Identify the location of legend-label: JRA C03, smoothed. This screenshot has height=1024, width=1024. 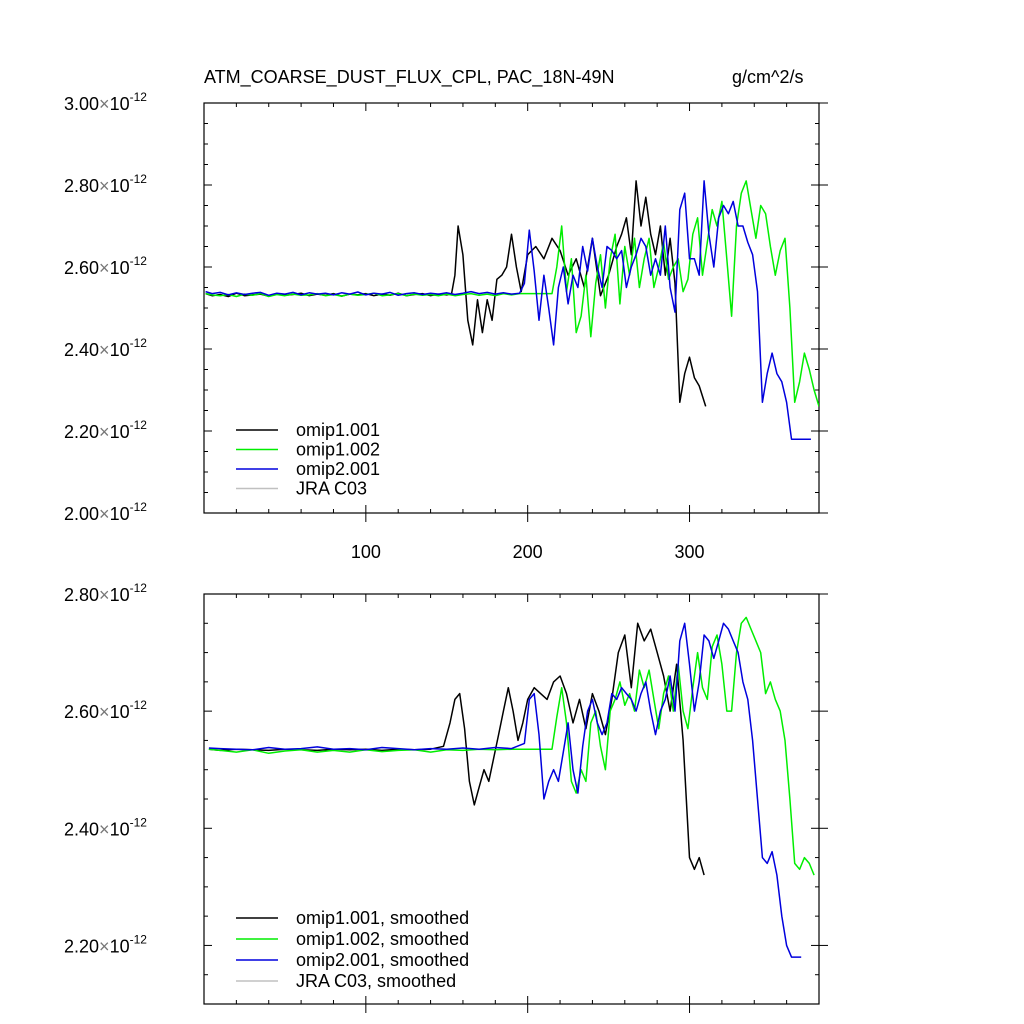
(376, 981).